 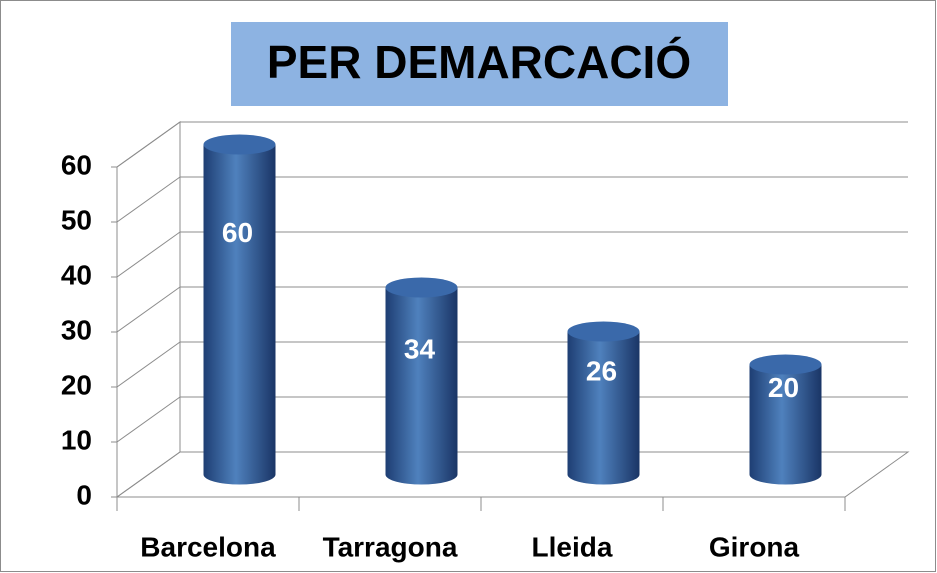 I want to click on title-box, so click(x=479, y=64).